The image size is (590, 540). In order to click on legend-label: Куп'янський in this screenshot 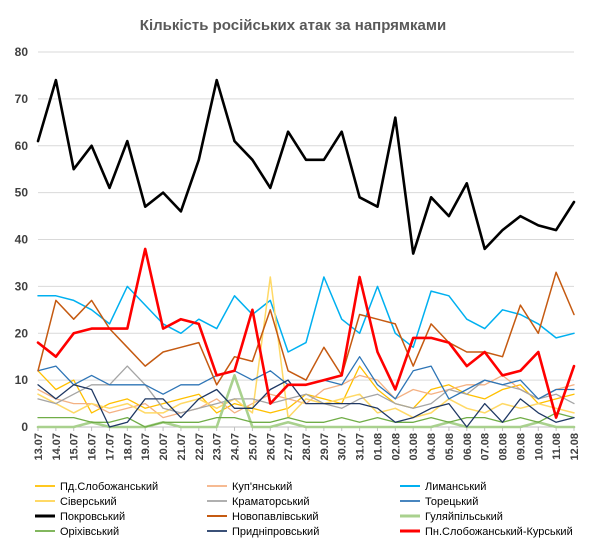, I will do `click(262, 487)`.